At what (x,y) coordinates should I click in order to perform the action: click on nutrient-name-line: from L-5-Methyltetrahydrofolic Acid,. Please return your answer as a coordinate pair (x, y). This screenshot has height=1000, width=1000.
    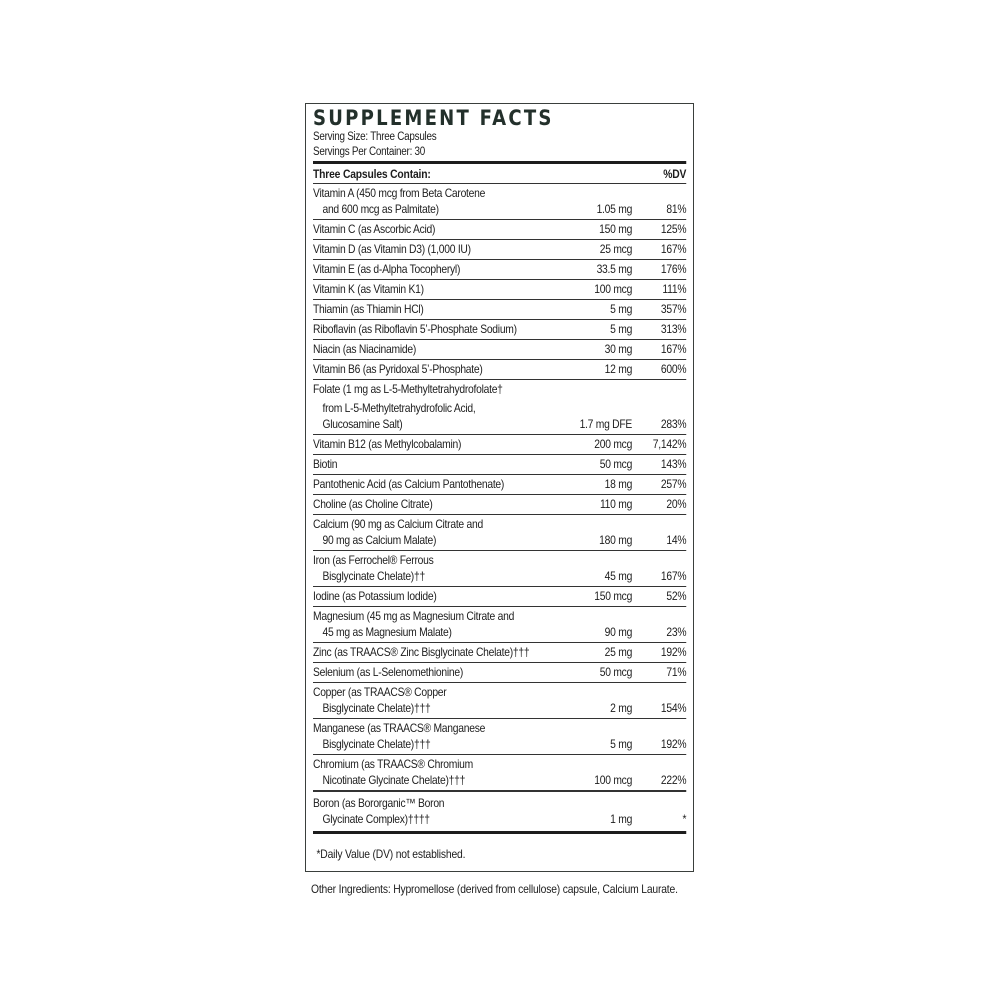
    Looking at the image, I should click on (399, 408).